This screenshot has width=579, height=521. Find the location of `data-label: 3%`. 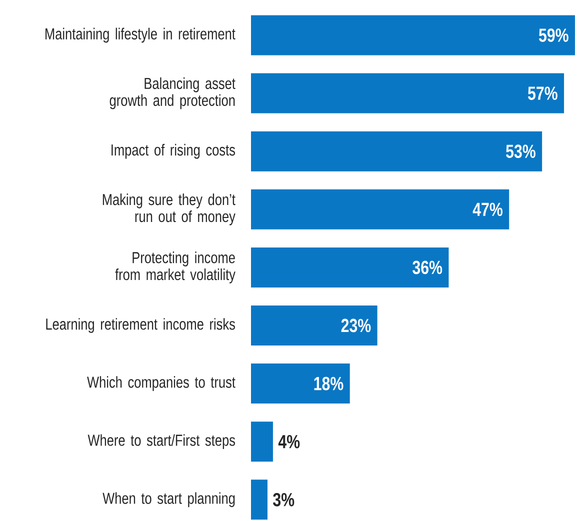

data-label: 3% is located at coordinates (283, 499).